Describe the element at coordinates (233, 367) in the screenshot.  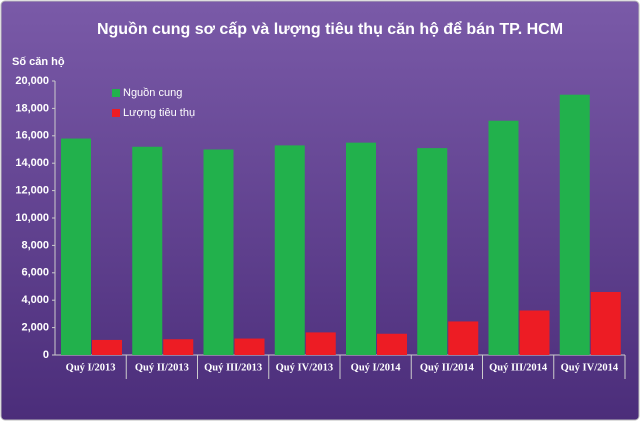
I see `x-tick-label: Quý III/2013` at that location.